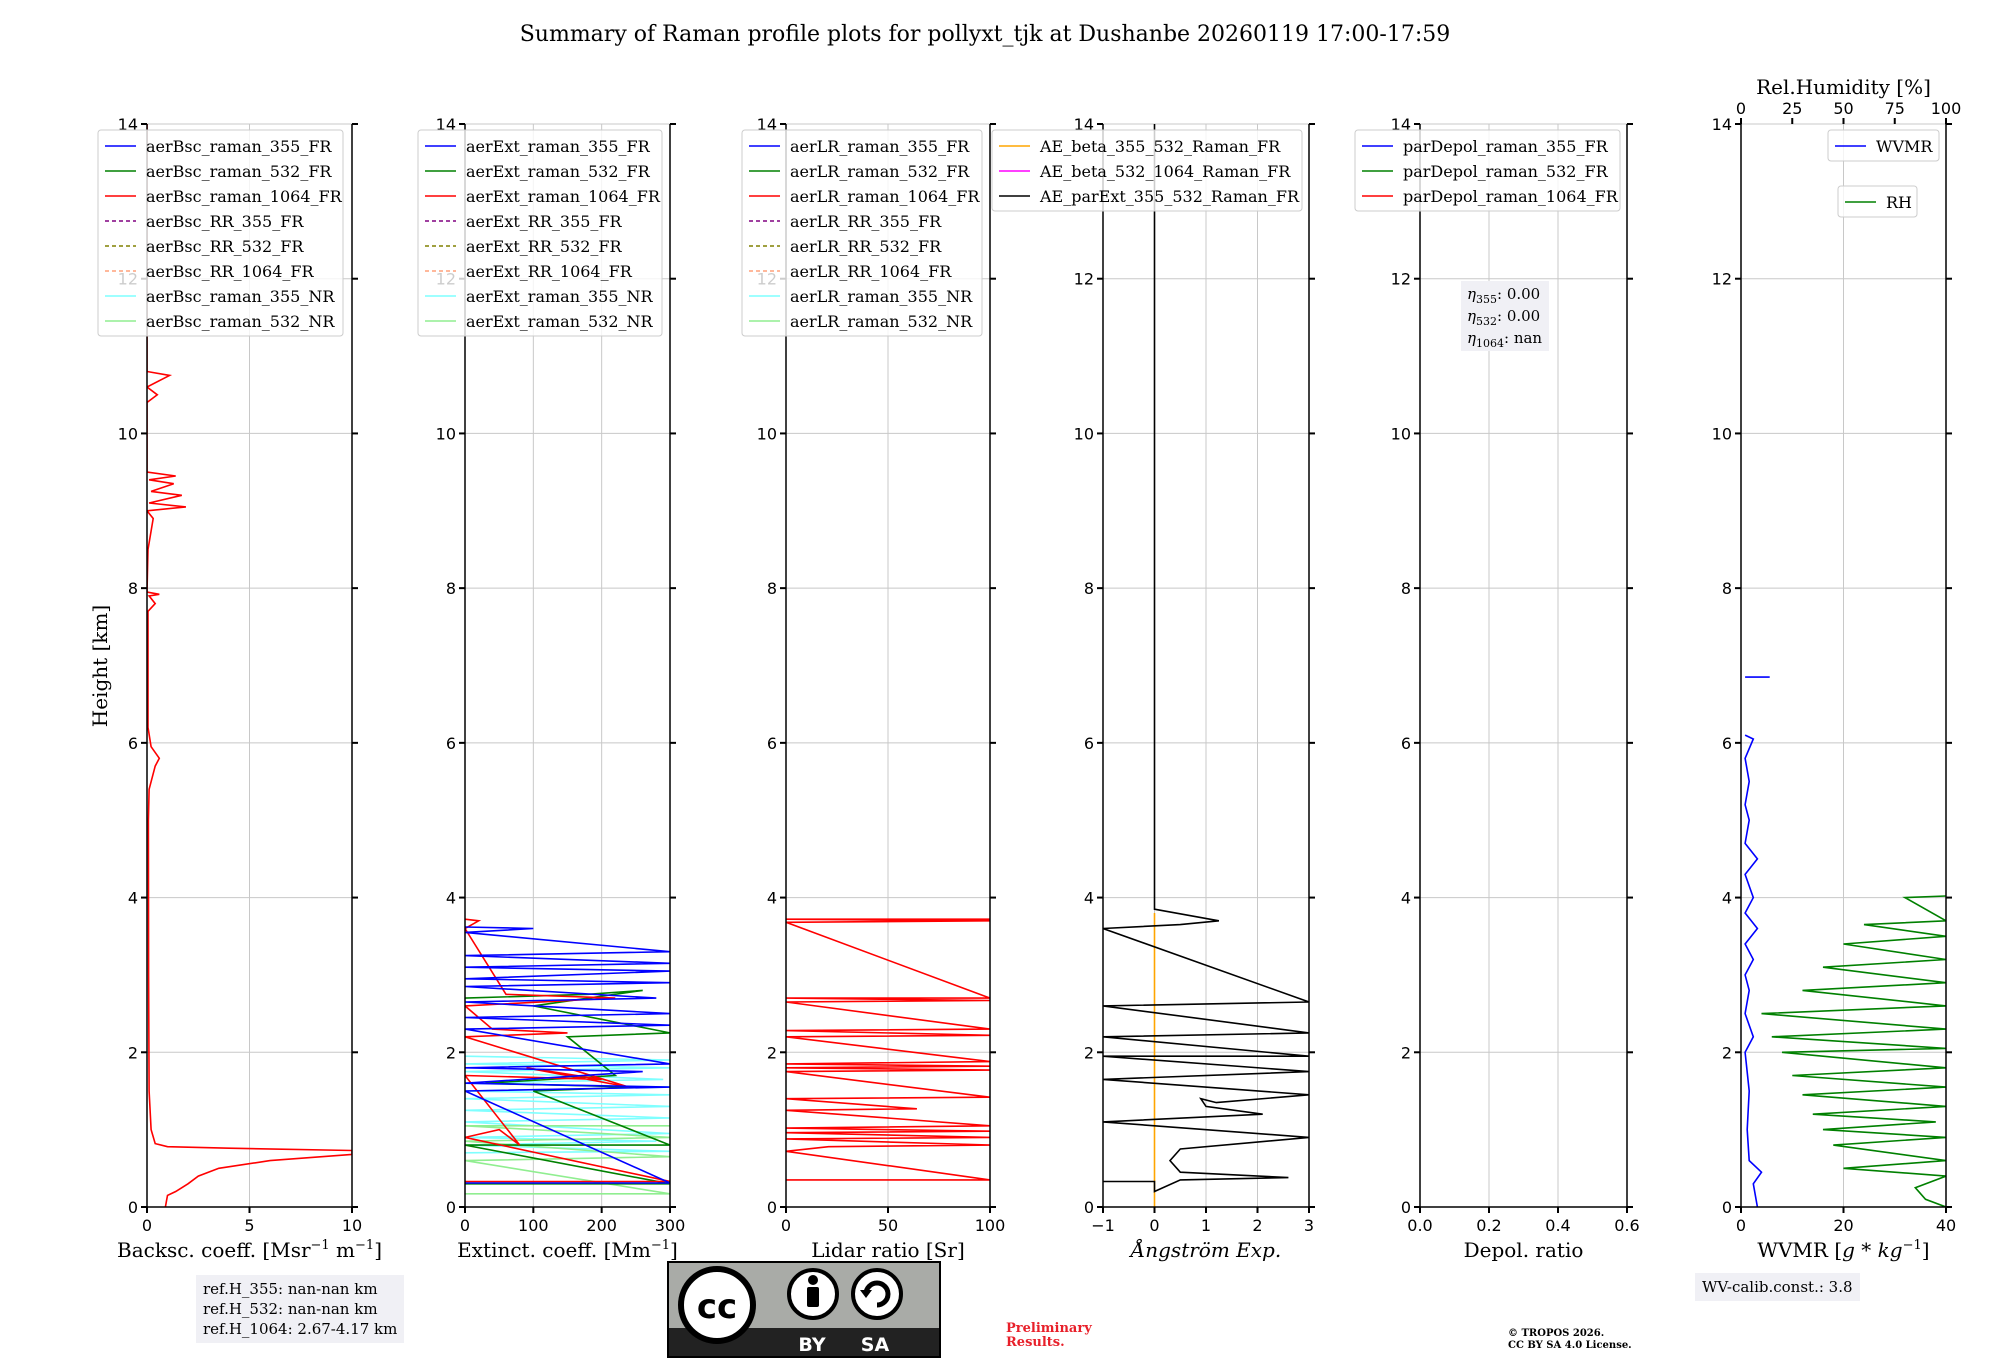 The height and width of the screenshot is (1360, 2000). I want to click on lr-ytick-label: 4, so click(772, 898).